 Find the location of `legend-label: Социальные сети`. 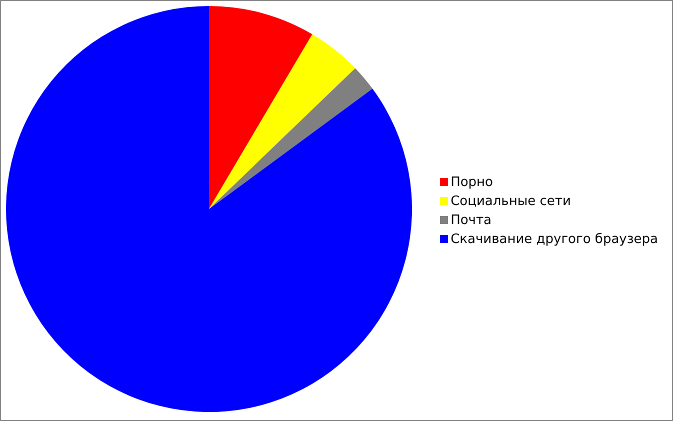

legend-label: Социальные сети is located at coordinates (510, 201).